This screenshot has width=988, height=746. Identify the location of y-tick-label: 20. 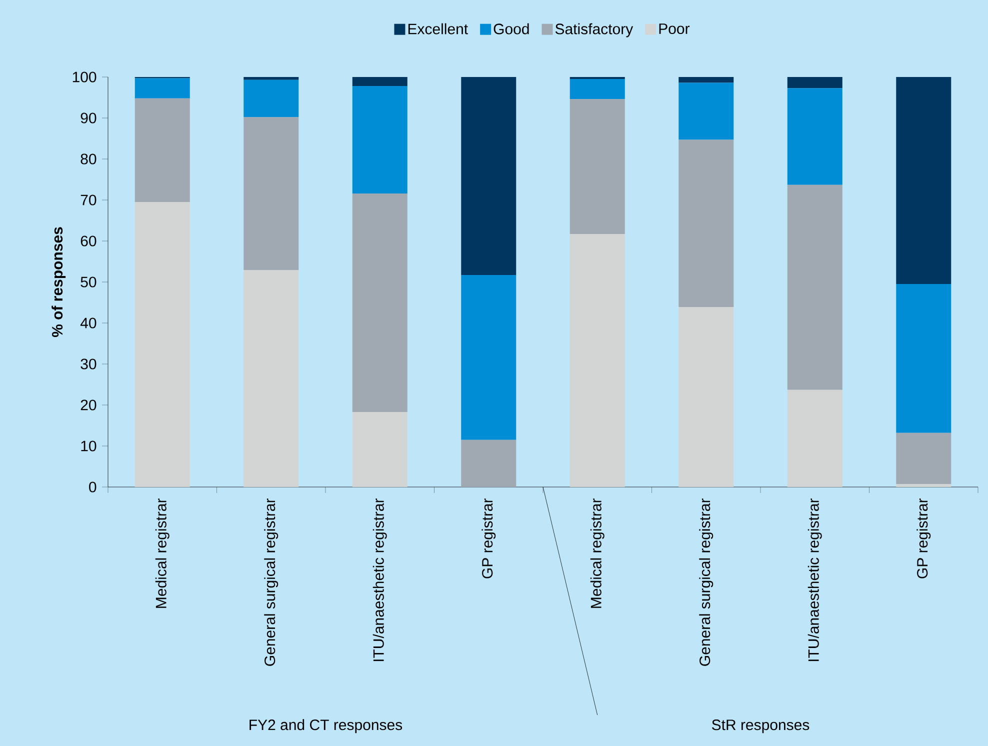
(88, 405).